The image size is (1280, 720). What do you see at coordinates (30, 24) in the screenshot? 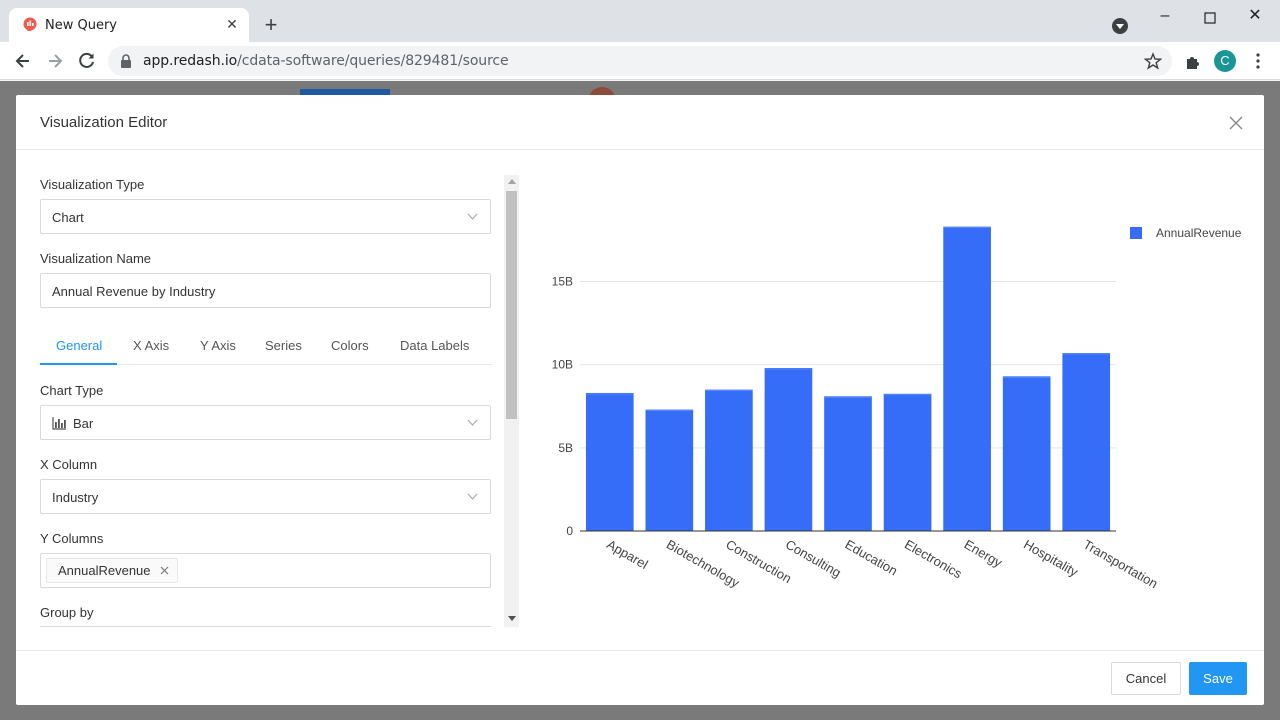
I see `redash-favicon-icon` at bounding box center [30, 24].